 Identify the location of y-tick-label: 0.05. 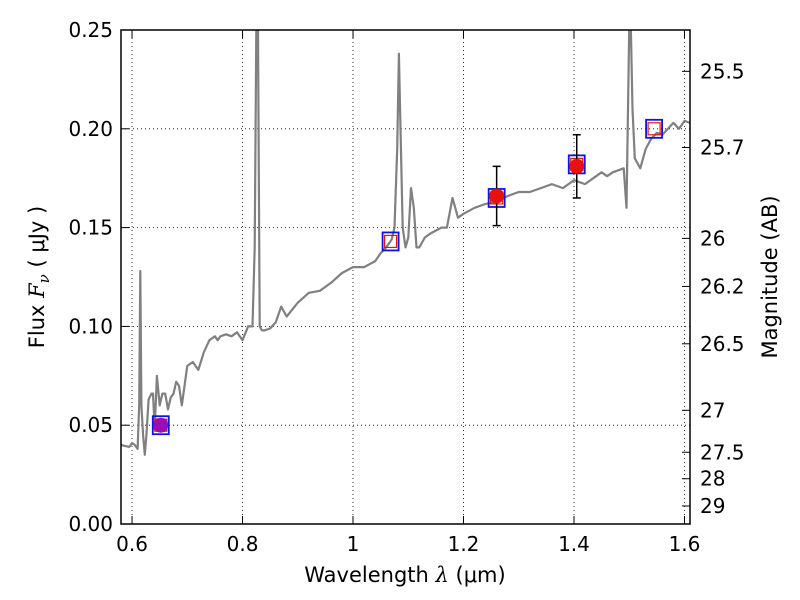
(90, 425).